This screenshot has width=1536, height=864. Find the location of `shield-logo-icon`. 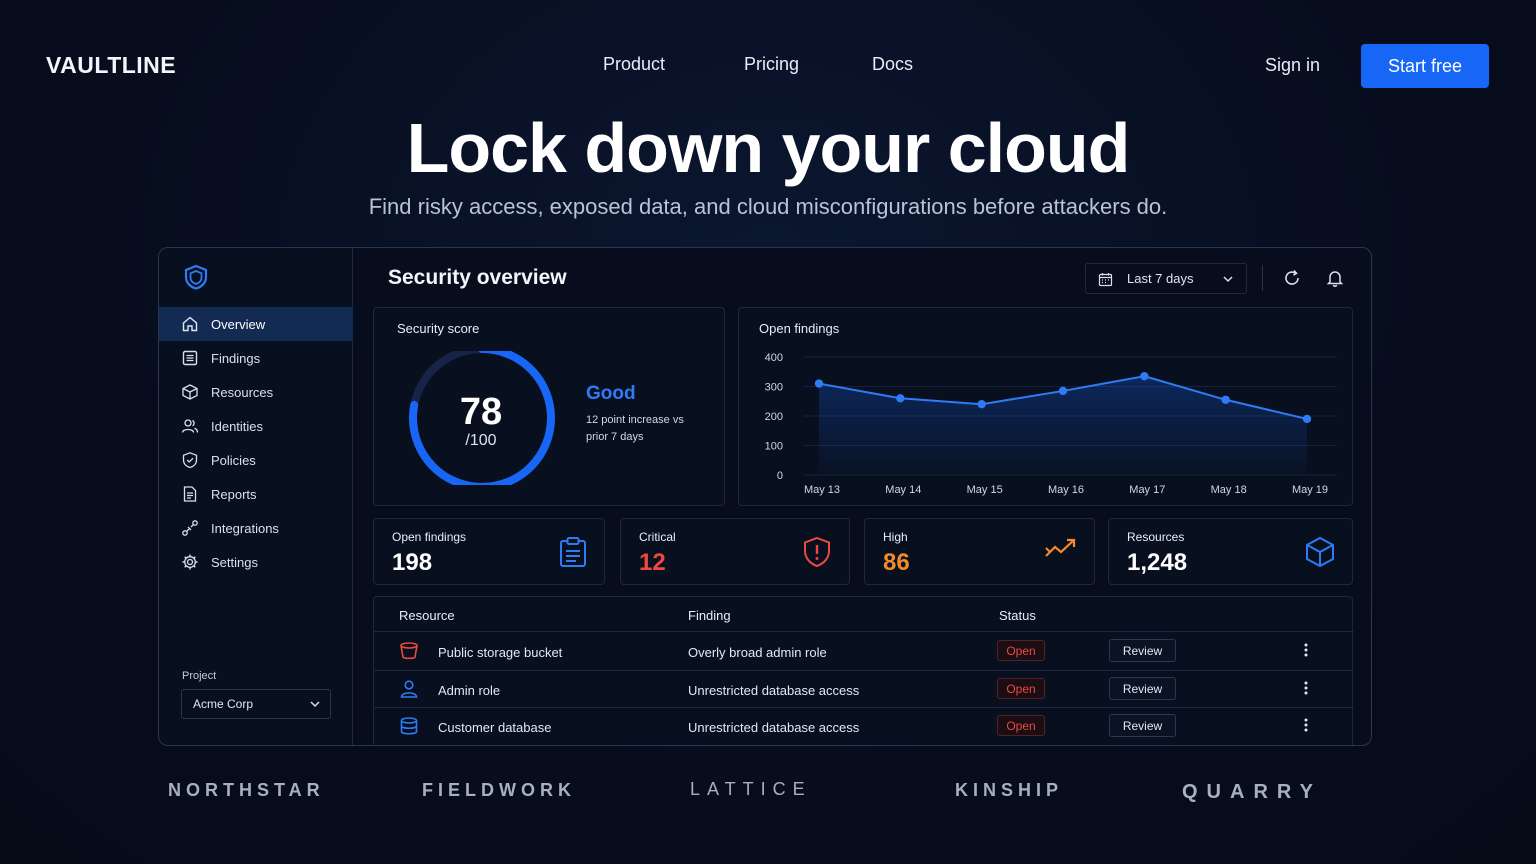

shield-logo-icon is located at coordinates (196, 277).